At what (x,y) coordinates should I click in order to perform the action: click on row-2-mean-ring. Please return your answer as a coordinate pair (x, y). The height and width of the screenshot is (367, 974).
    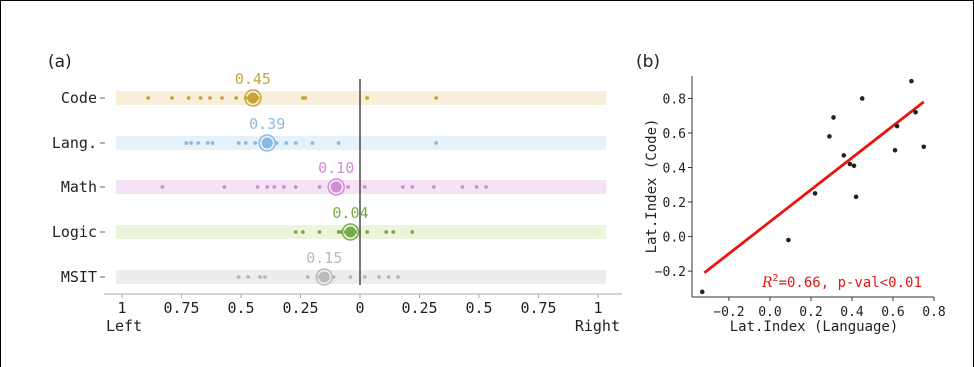
    Looking at the image, I should click on (336, 187).